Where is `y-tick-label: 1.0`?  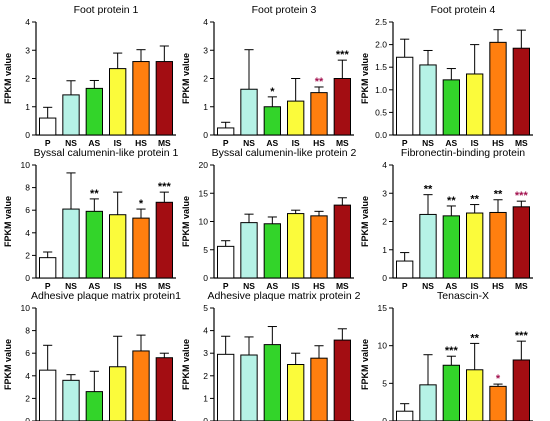 y-tick-label: 1.0 is located at coordinates (381, 90).